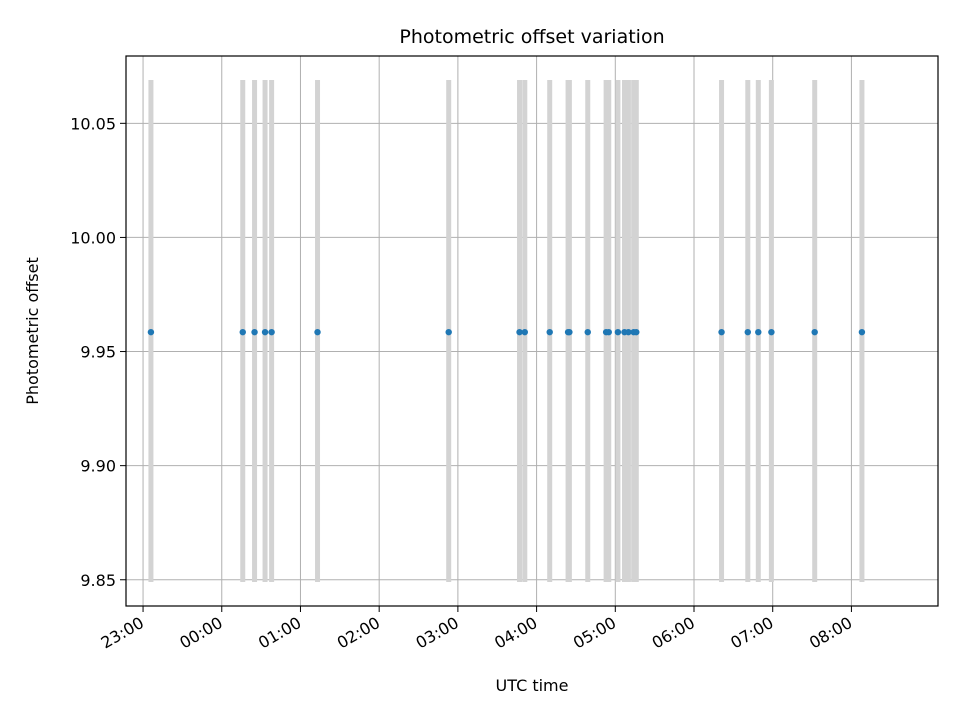  I want to click on y-axis-ticks: 9.85 9.90 9.95 10.00 10.05, so click(98, 352).